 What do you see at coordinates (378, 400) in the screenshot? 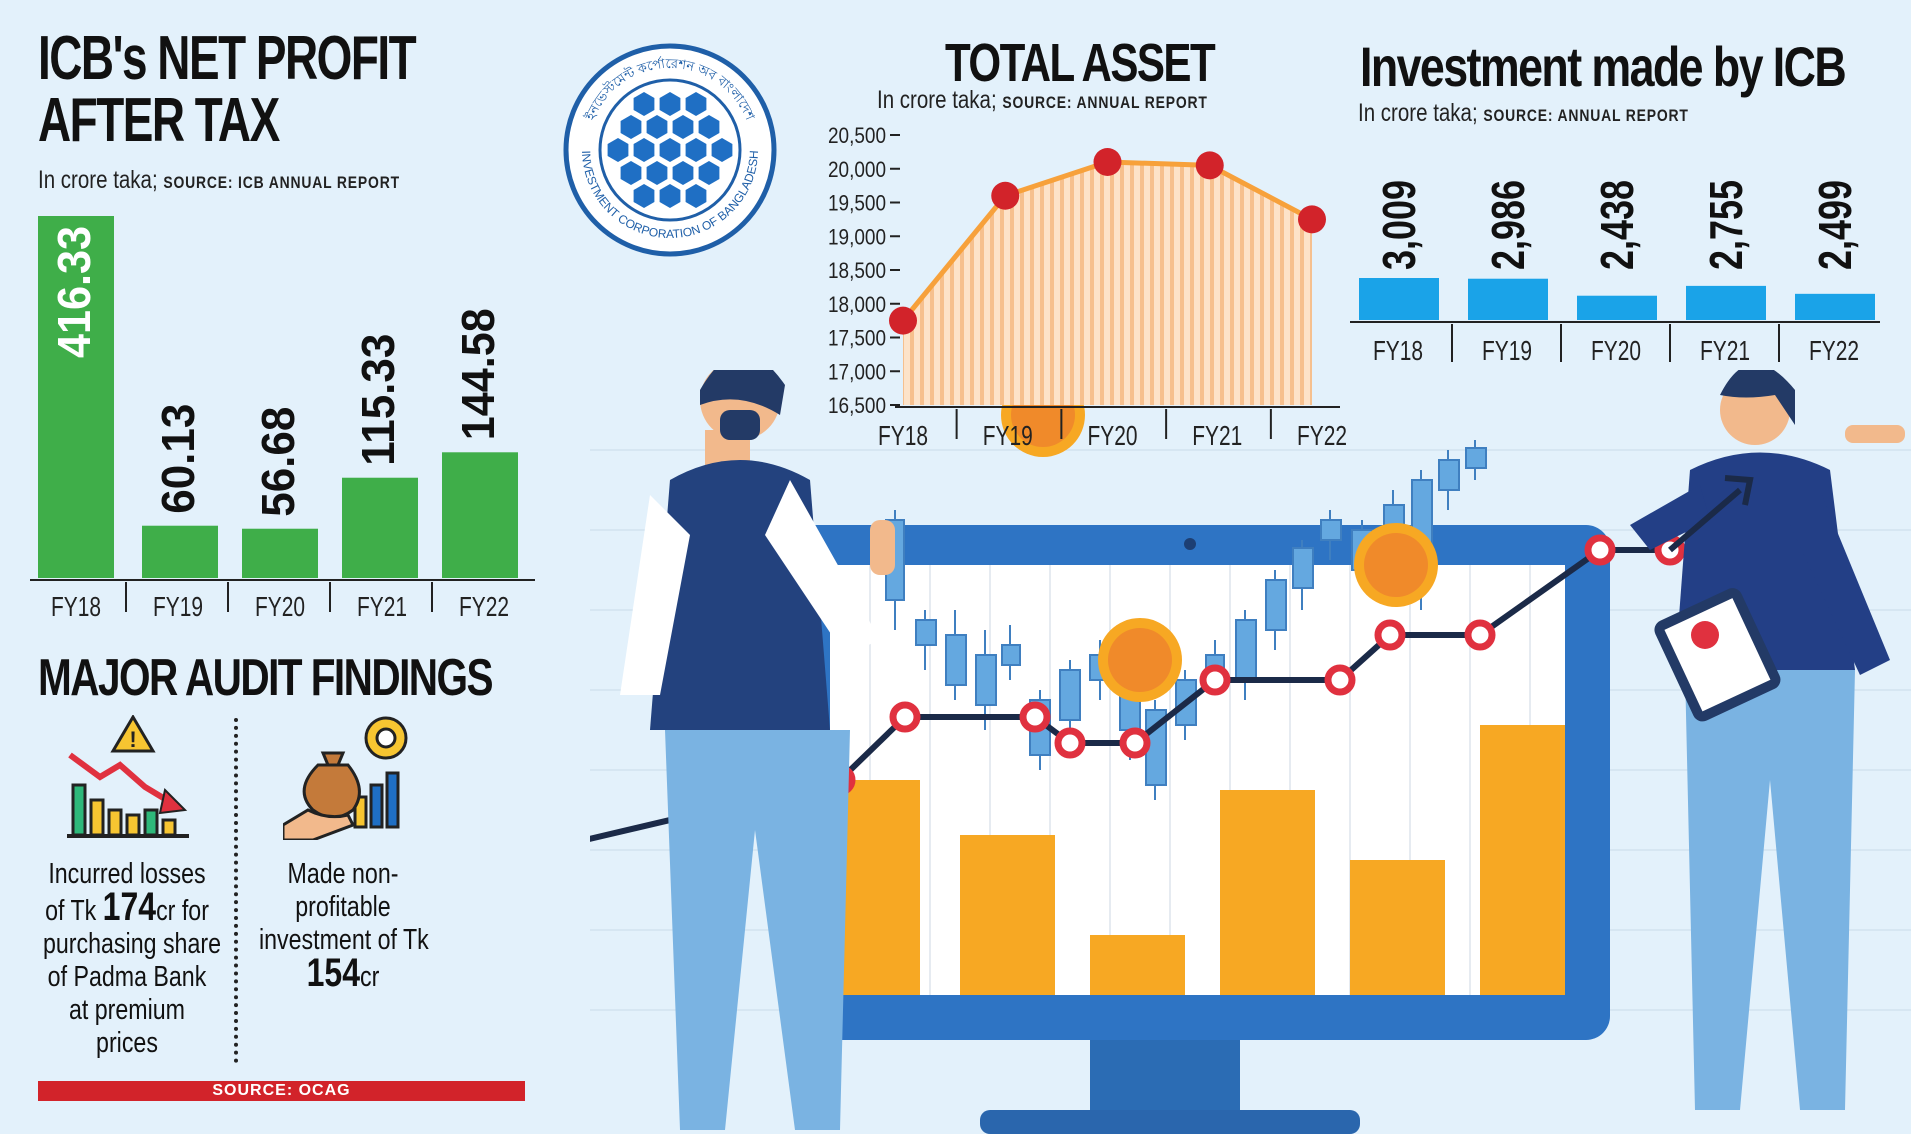
I see `profit-value-label: 115.33` at bounding box center [378, 400].